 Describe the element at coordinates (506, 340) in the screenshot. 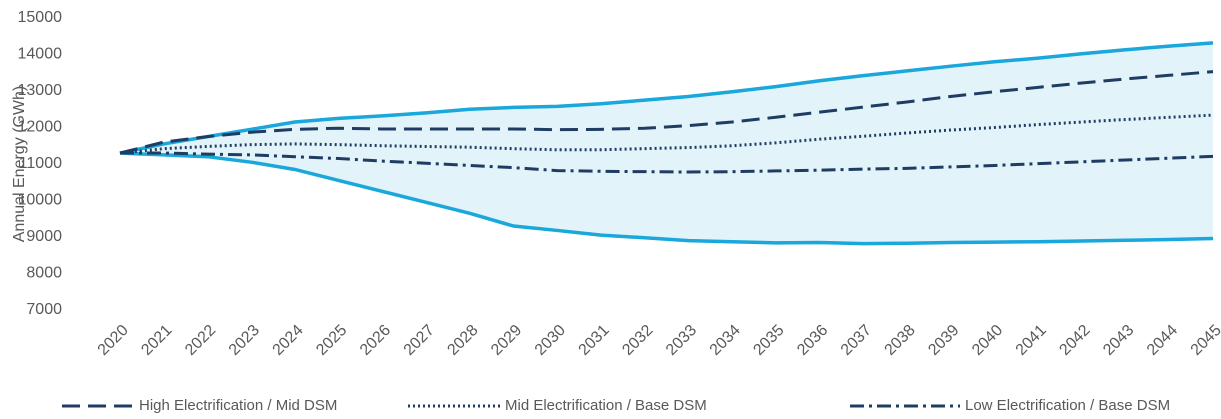

I see `x-tick-label: 2029` at that location.